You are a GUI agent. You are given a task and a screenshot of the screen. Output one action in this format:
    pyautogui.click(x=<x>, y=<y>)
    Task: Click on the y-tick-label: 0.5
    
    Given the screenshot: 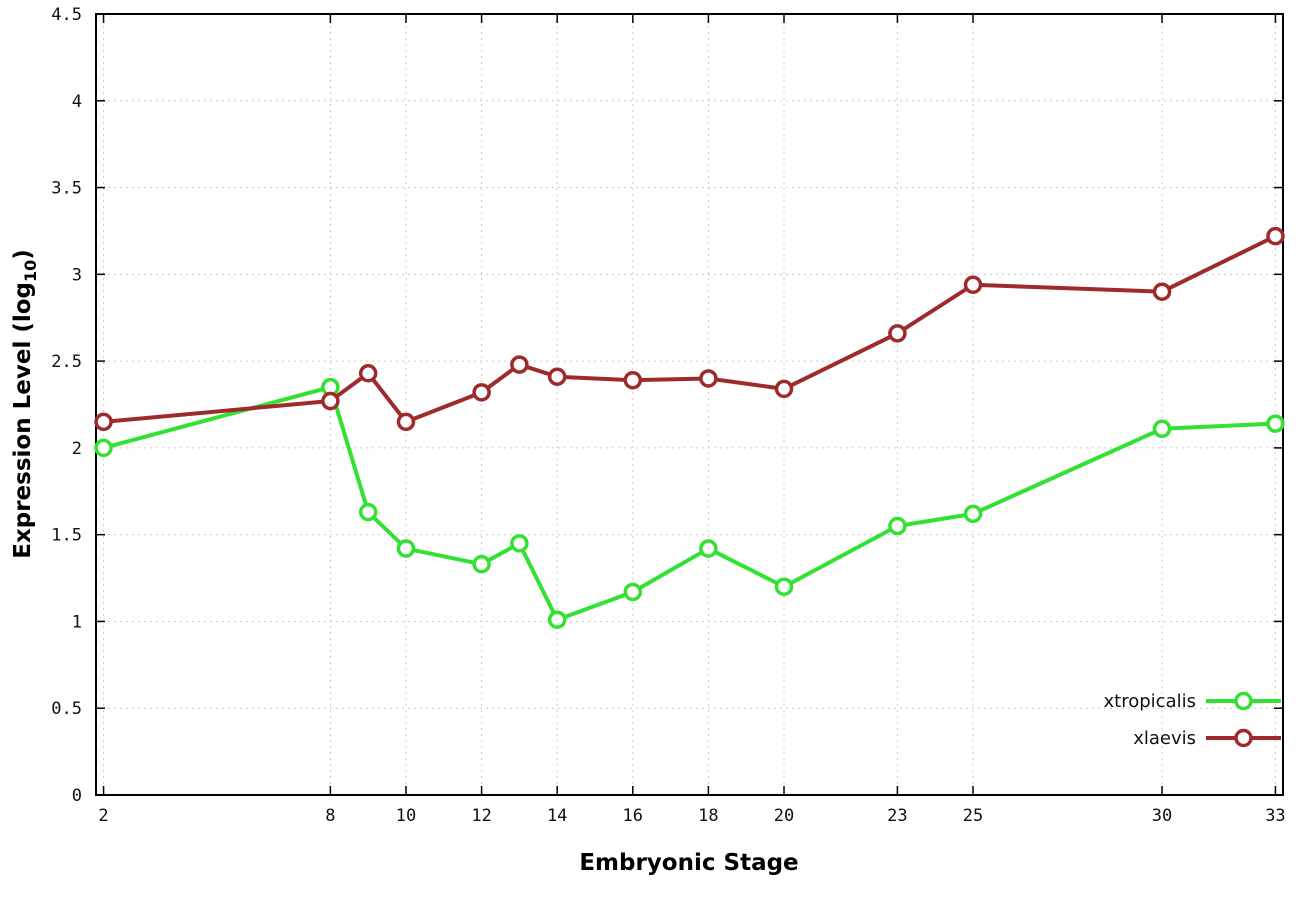 What is the action you would take?
    pyautogui.click(x=66, y=709)
    